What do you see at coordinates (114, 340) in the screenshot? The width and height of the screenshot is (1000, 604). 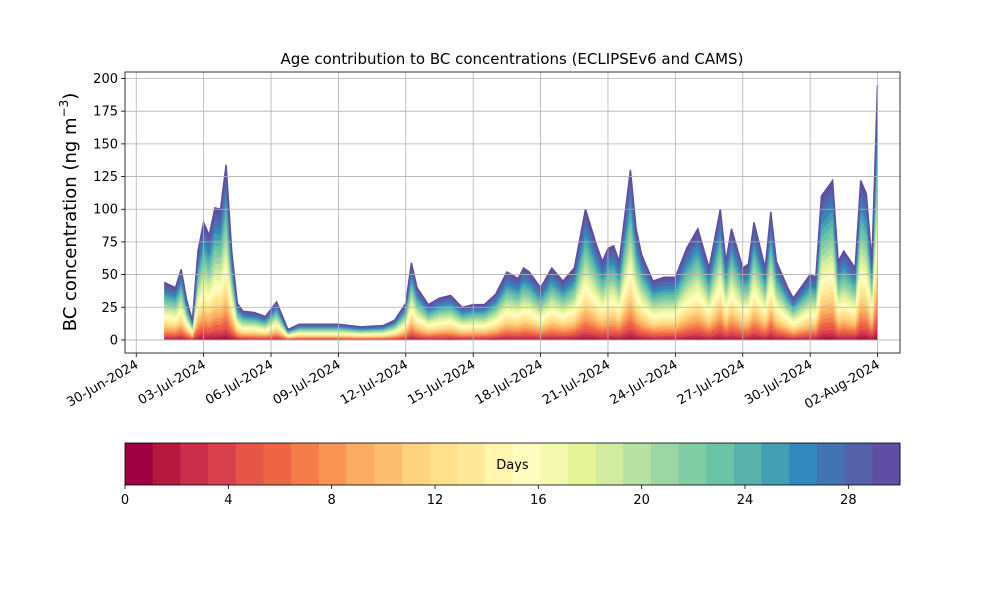 I see `y-tick-label-0: 0` at bounding box center [114, 340].